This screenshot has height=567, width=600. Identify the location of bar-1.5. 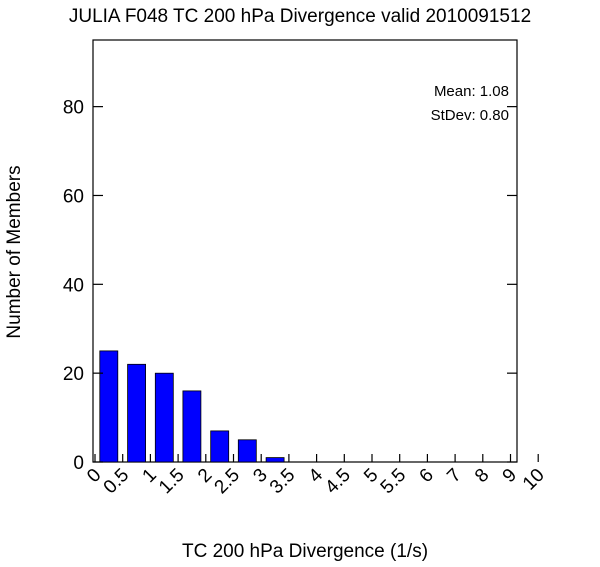
(192, 426).